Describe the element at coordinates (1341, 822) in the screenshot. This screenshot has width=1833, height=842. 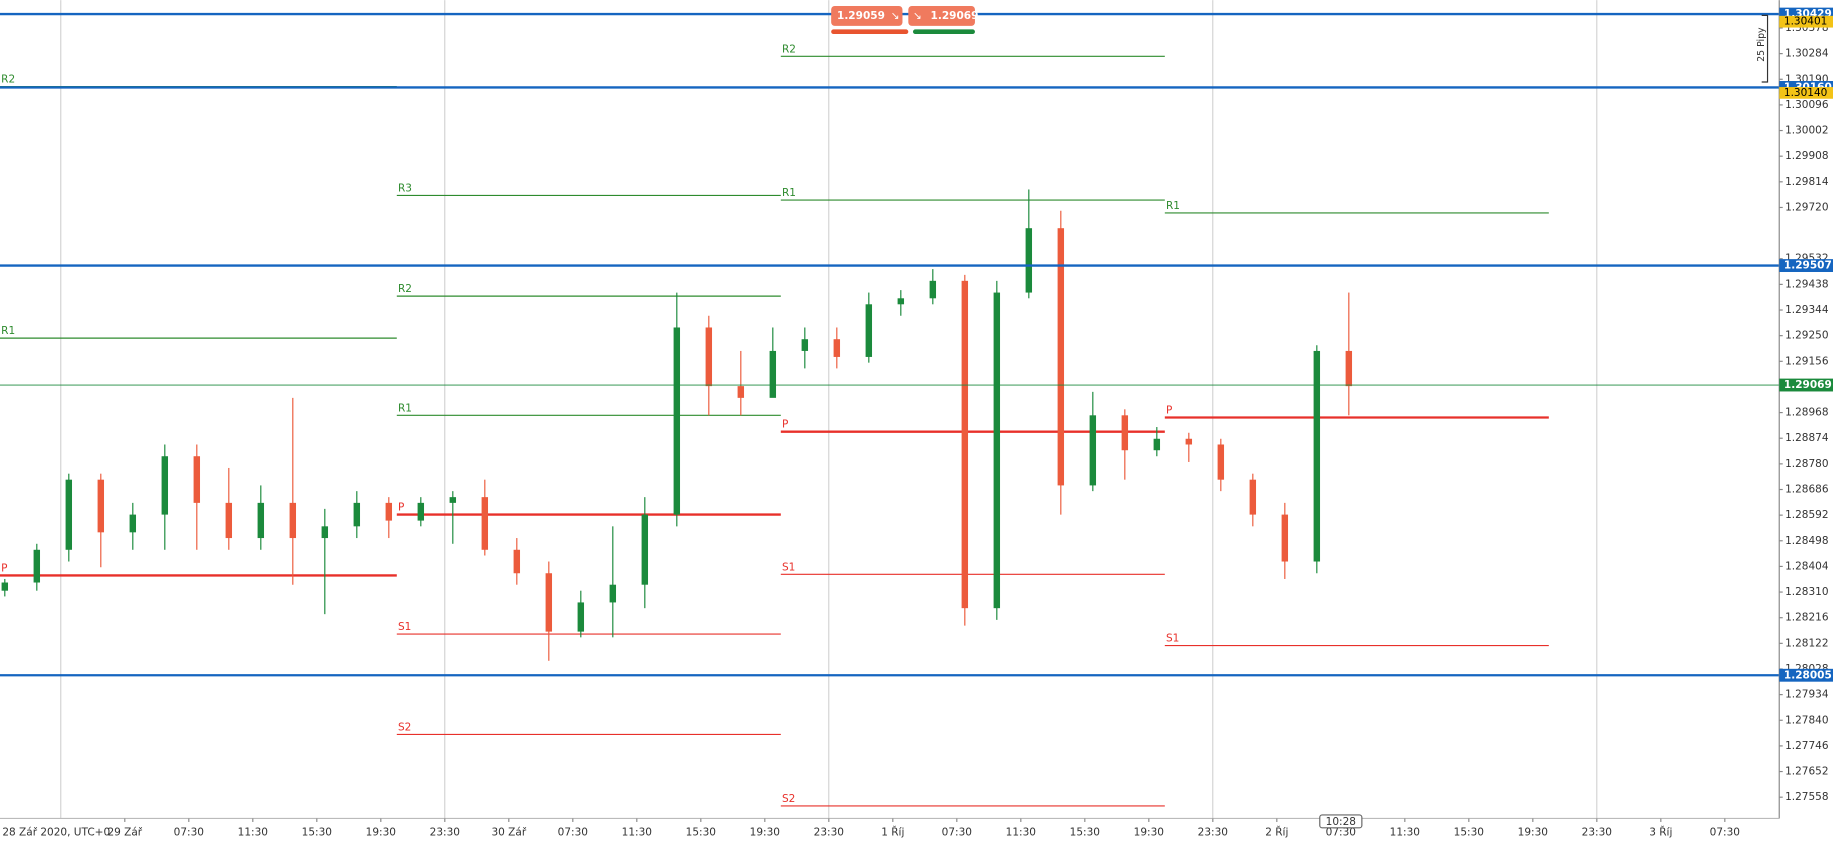
I see `time-marker-label: 10:28` at that location.